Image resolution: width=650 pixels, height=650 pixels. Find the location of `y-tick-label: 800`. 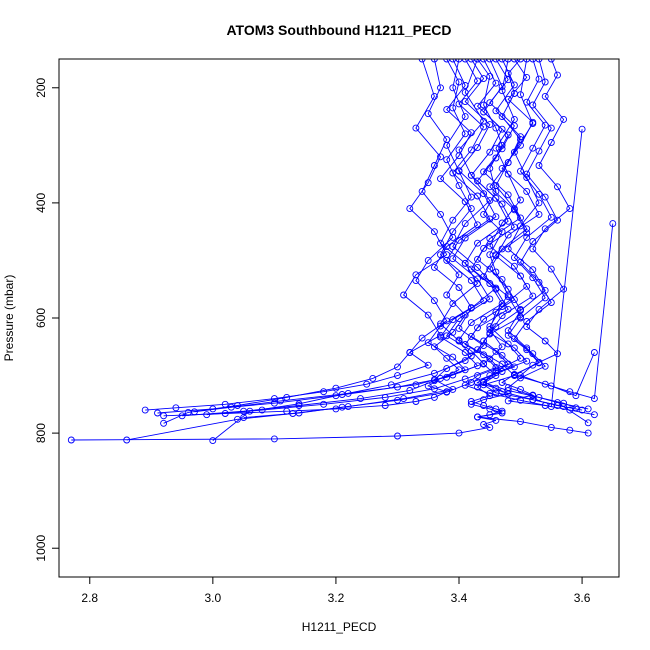

y-tick-label: 800 is located at coordinates (41, 433).